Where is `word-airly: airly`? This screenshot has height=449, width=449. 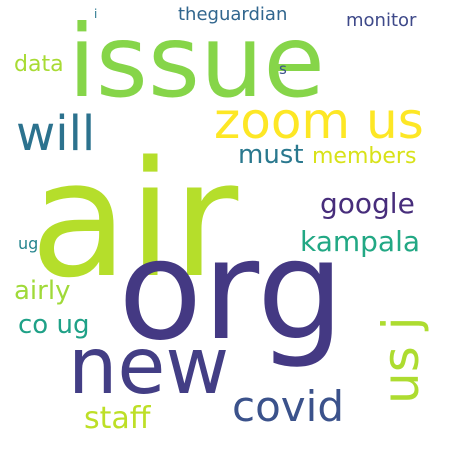 word-airly: airly is located at coordinates (42, 291).